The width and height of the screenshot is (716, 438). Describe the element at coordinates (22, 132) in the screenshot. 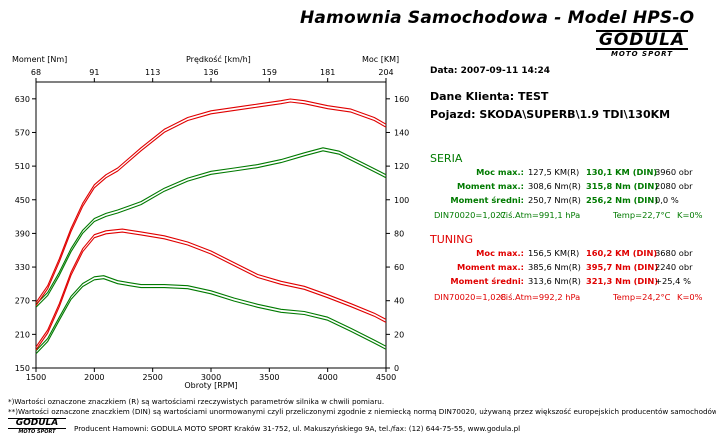

I see `y-left-tick-label: 570` at that location.